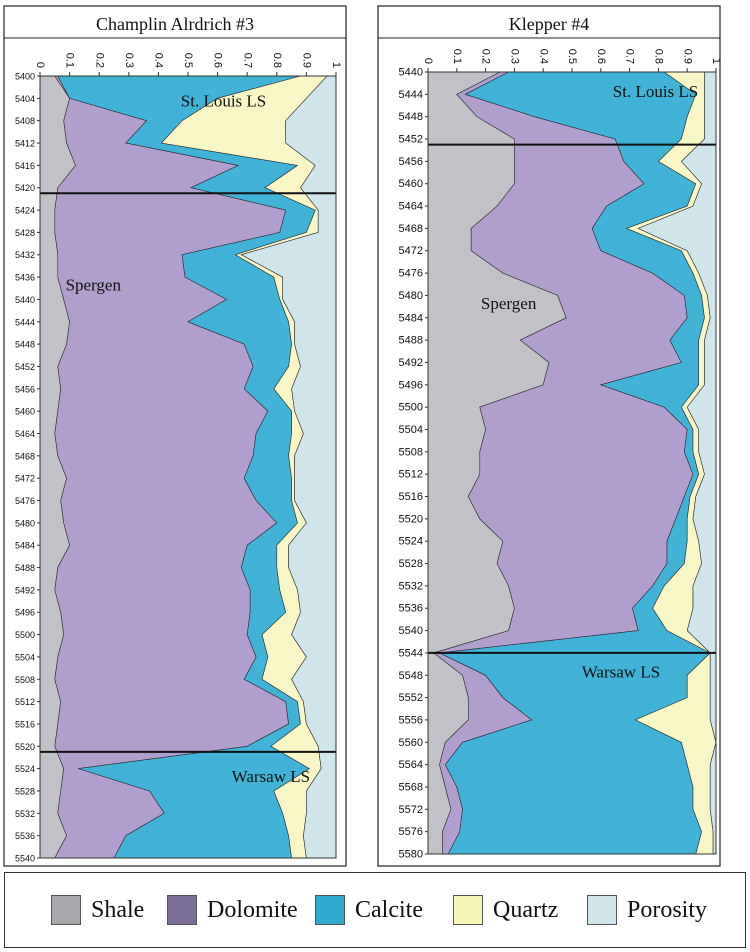 The image size is (750, 952). What do you see at coordinates (411, 743) in the screenshot?
I see `depth-tick-label: 5560` at bounding box center [411, 743].